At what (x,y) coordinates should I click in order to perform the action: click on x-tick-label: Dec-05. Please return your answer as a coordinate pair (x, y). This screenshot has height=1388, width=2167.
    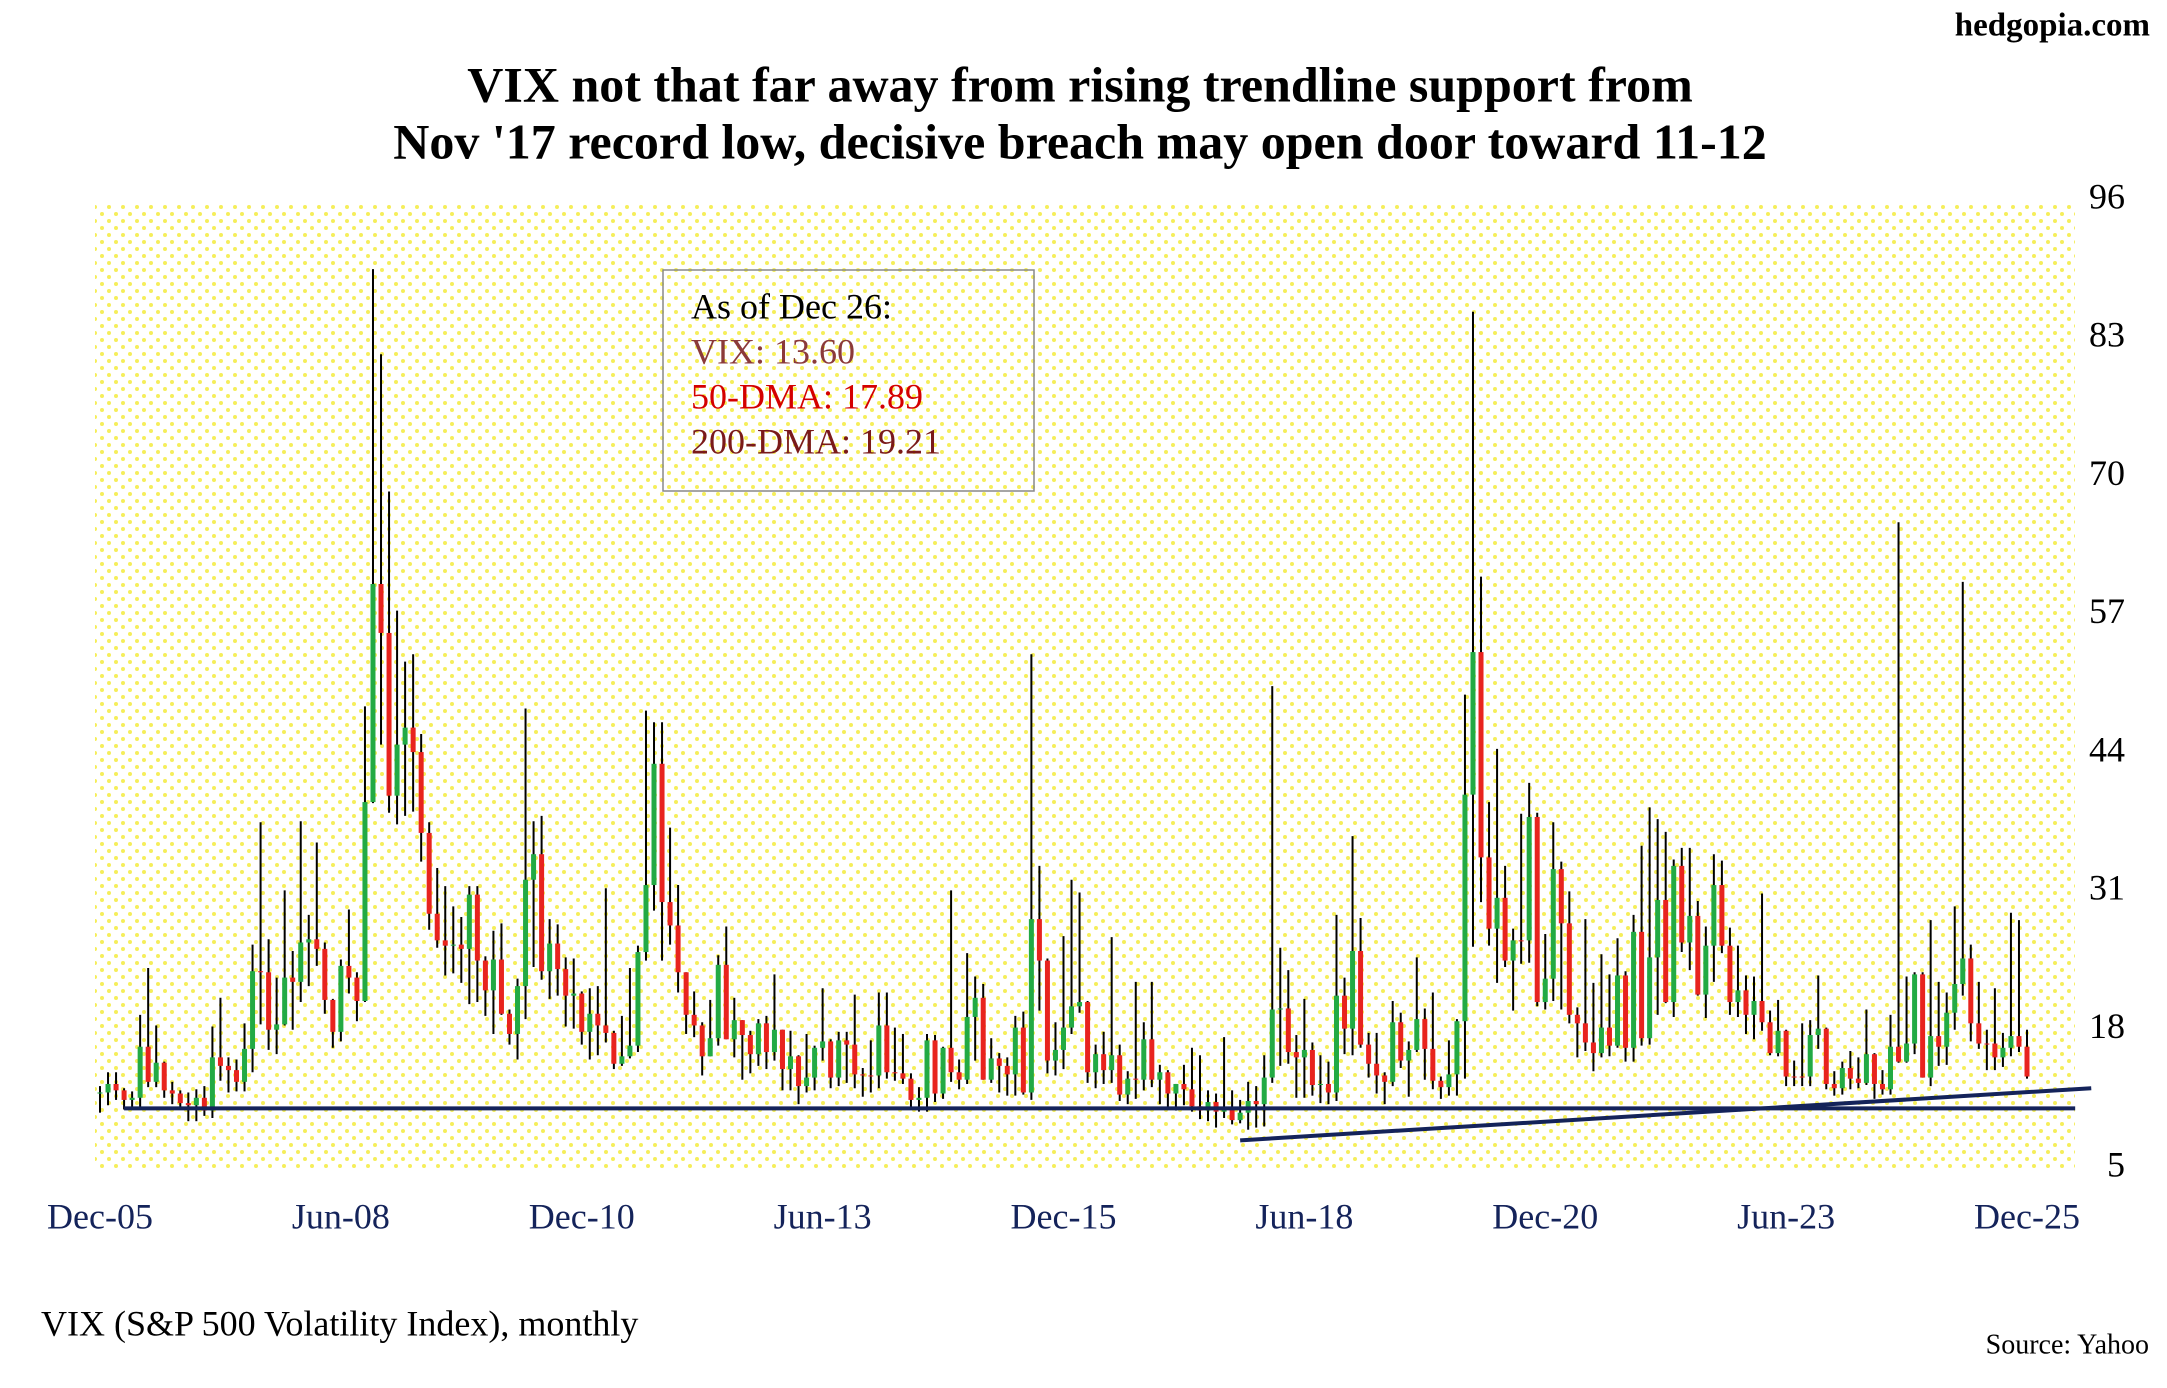
    Looking at the image, I should click on (100, 1216).